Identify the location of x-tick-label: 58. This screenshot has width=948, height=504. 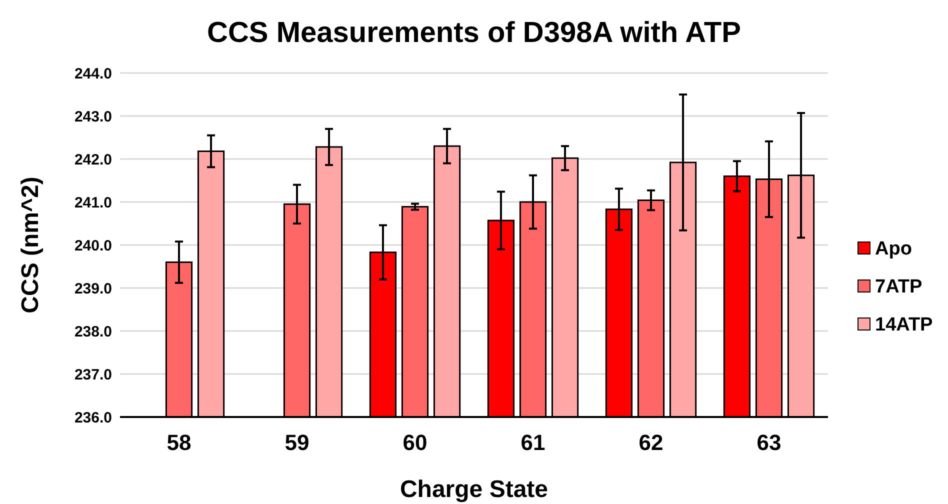
(179, 442).